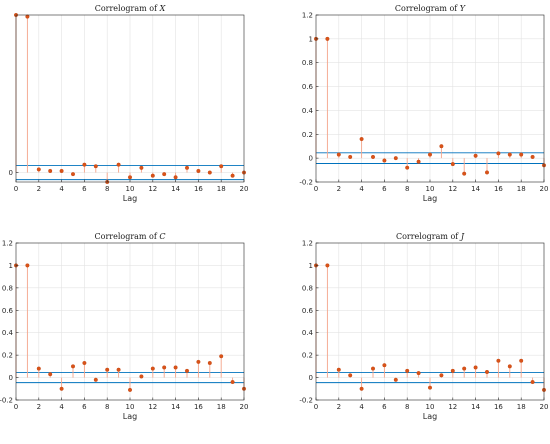 This screenshot has width=550, height=444. What do you see at coordinates (430, 236) in the screenshot?
I see `chart-title: Correlogram of J` at bounding box center [430, 236].